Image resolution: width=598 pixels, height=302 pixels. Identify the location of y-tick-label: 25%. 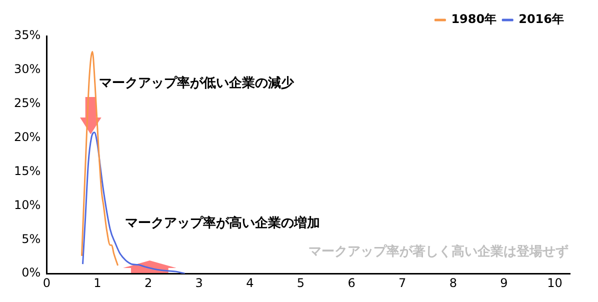
(27, 103).